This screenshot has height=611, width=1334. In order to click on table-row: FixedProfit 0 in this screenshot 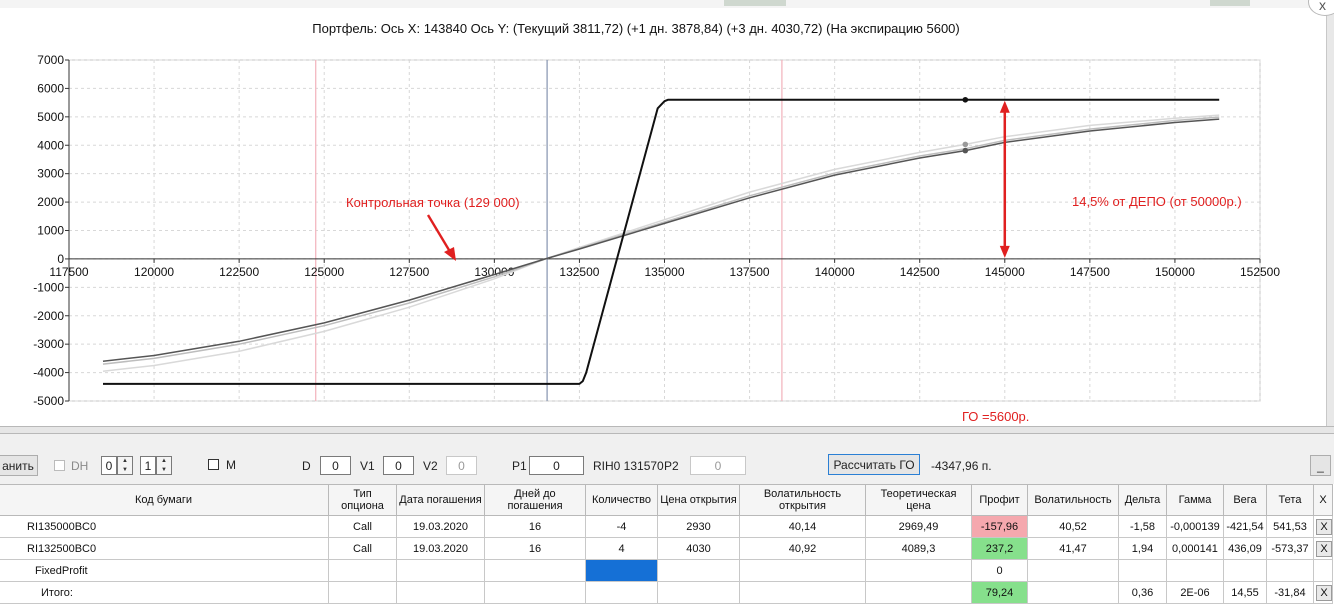, I will do `click(666, 570)`.